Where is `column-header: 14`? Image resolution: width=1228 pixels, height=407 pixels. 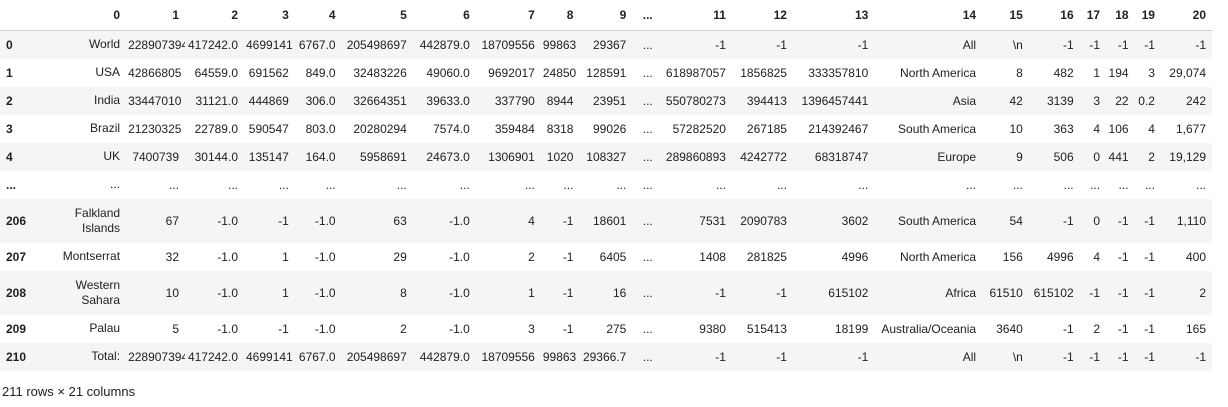 column-header: 14 is located at coordinates (928, 15).